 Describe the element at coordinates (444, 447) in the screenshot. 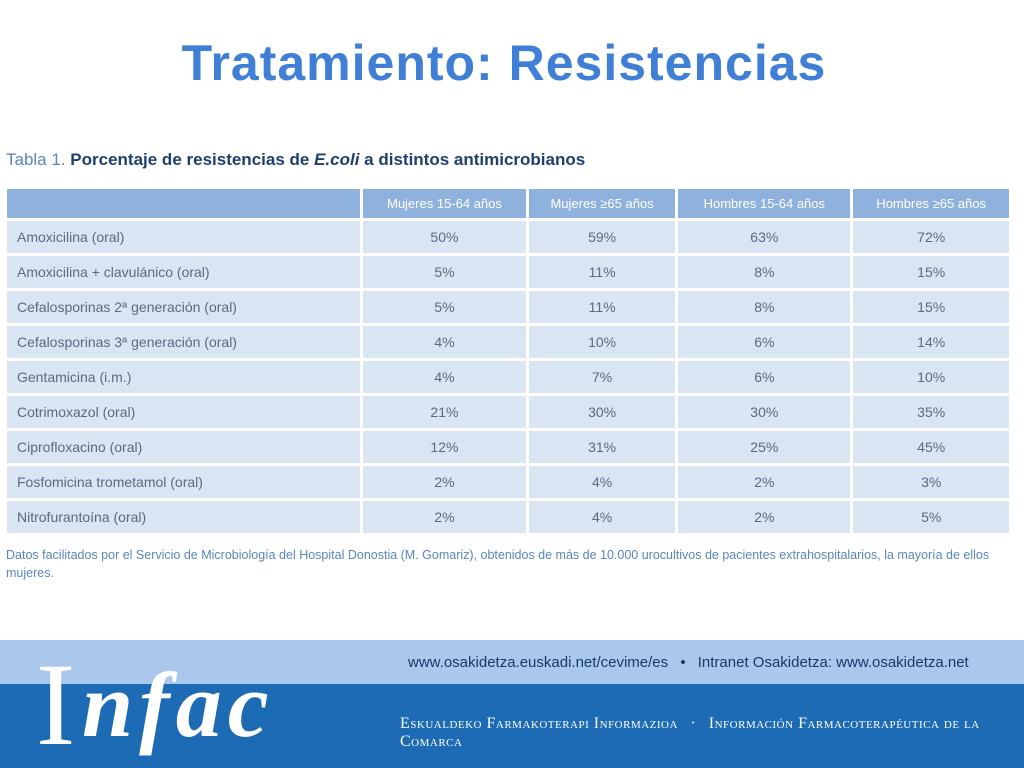

I see `value-cell: 12%` at that location.